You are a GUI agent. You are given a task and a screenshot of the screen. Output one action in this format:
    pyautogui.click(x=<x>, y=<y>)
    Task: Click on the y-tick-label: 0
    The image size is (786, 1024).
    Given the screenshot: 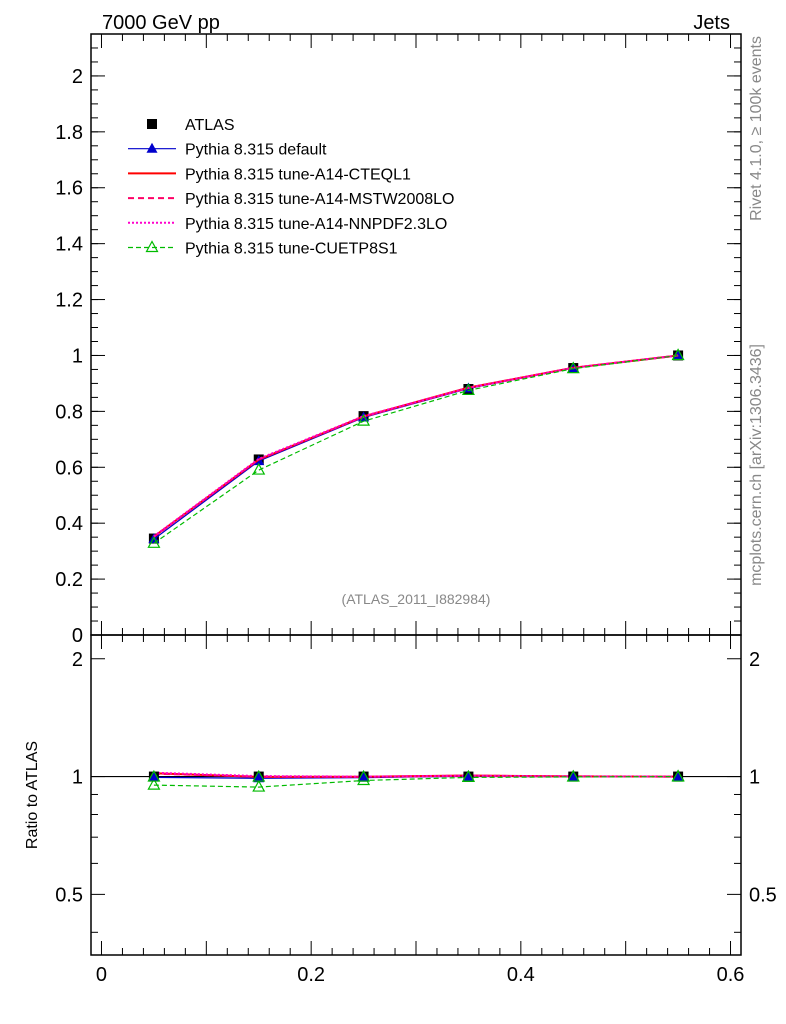 What is the action you would take?
    pyautogui.click(x=77, y=636)
    